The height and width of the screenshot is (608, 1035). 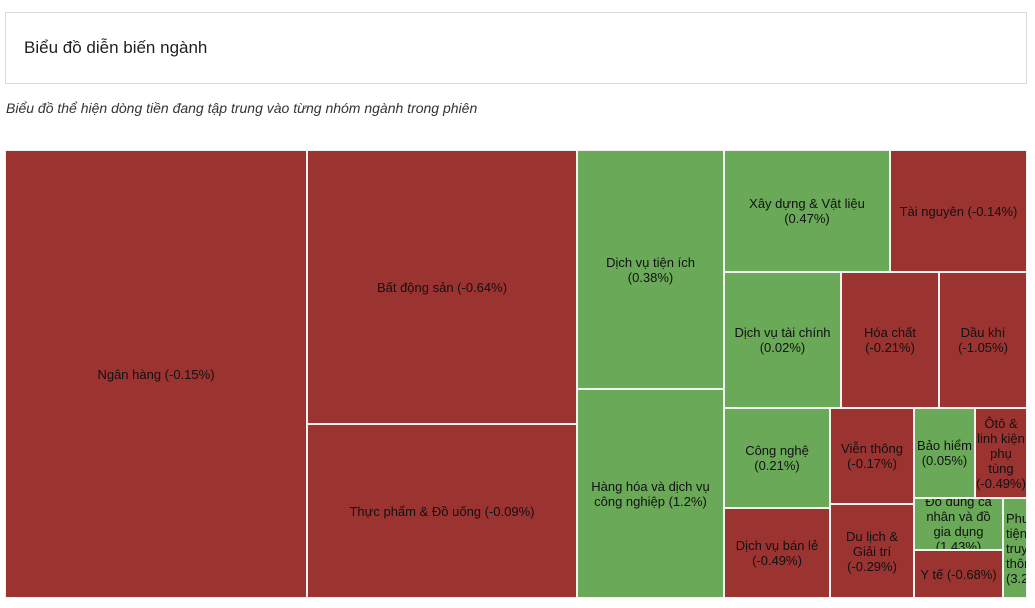 I want to click on treemap-tile-label: Thực phẩm & Đồ uống (-0.09%), so click(x=442, y=511).